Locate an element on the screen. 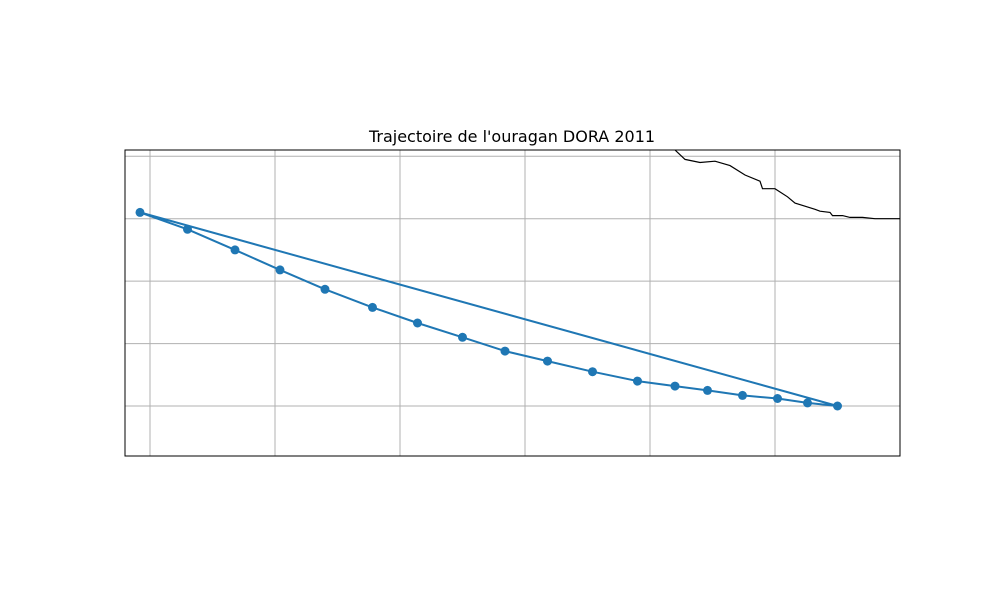 The width and height of the screenshot is (1000, 600). coastline is located at coordinates (787, 185).